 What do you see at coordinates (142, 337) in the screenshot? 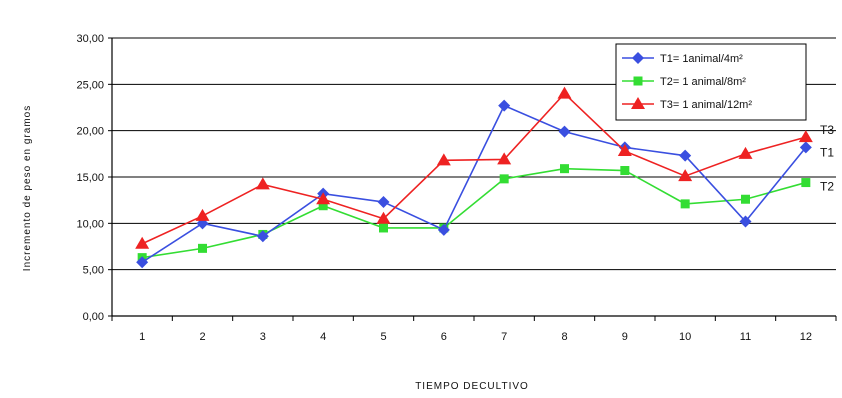
I see `x-tick-label: 1` at bounding box center [142, 337].